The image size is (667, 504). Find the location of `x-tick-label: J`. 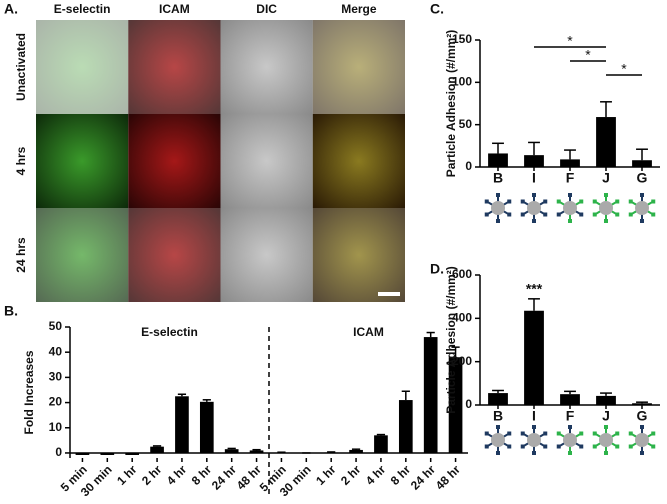

x-tick-label: J is located at coordinates (606, 178).